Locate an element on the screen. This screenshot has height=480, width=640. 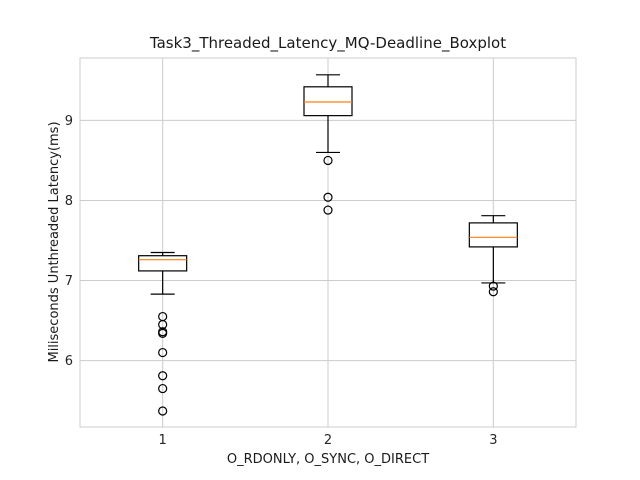
y-tick-label: 7 is located at coordinates (69, 281).